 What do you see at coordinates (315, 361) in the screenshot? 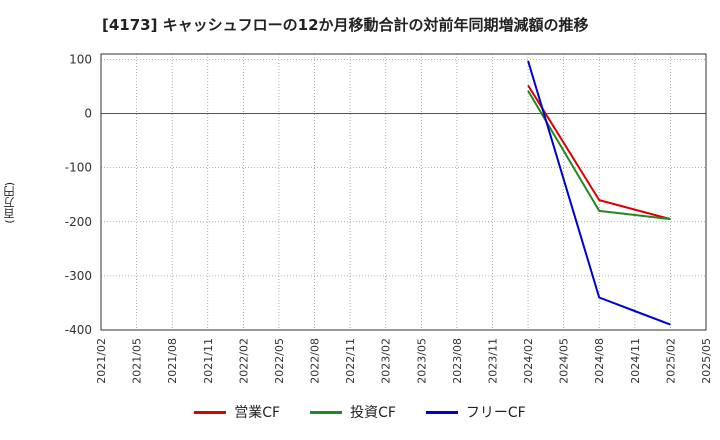
I see `x-tick-label: 2022/08` at bounding box center [315, 361].